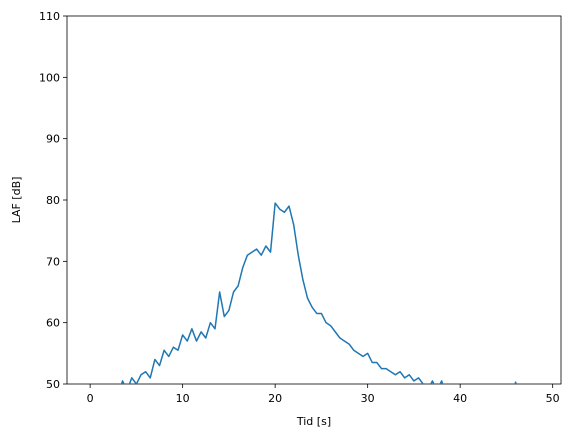 The image size is (572, 438). I want to click on x-tick-label: 40, so click(460, 398).